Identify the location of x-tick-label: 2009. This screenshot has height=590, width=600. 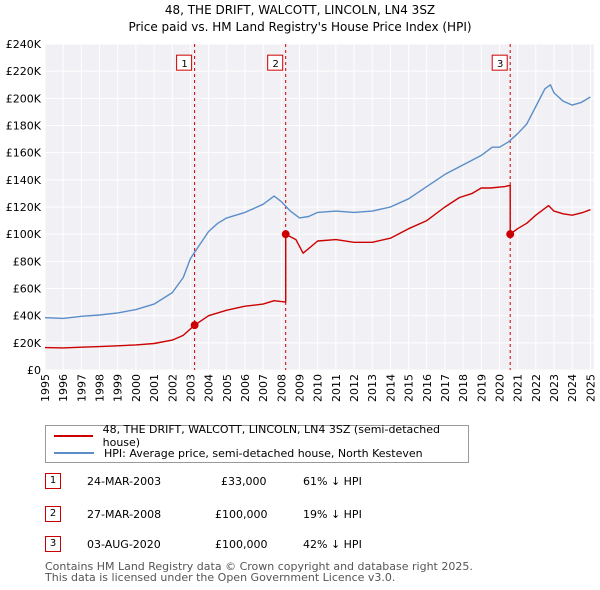
(300, 388).